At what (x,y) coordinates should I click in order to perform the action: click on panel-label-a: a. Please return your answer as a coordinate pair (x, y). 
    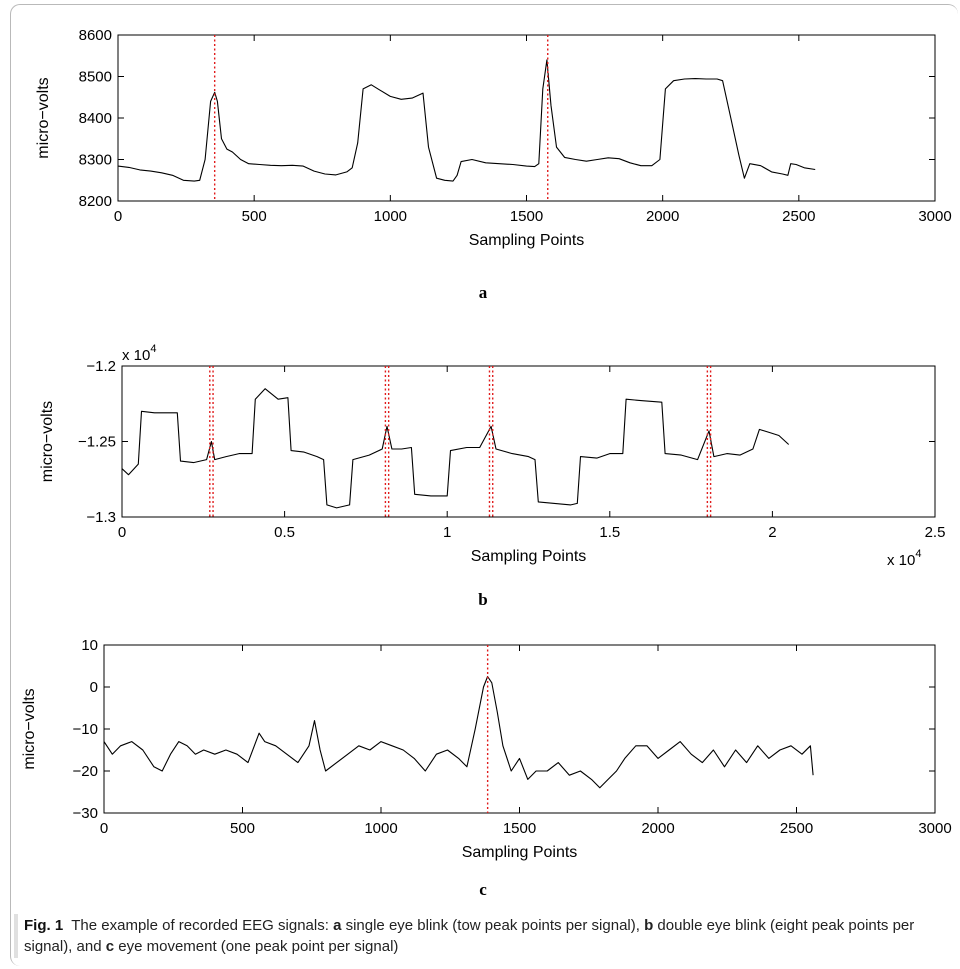
    Looking at the image, I should click on (483, 292).